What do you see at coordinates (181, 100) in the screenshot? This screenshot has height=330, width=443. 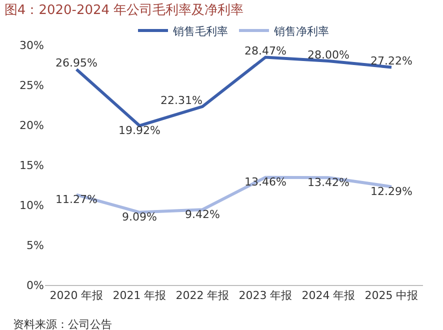 I see `data-label: 22.31%` at bounding box center [181, 100].